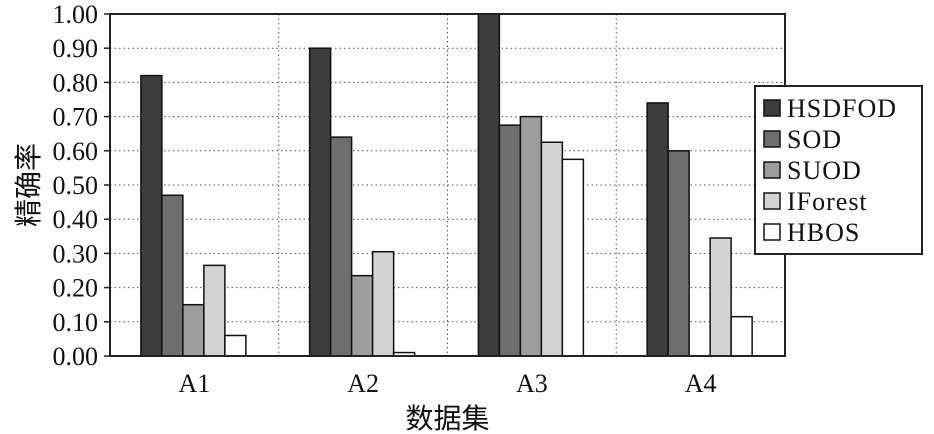 The width and height of the screenshot is (934, 434). Describe the element at coordinates (363, 383) in the screenshot. I see `x-tick-label: A2` at that location.